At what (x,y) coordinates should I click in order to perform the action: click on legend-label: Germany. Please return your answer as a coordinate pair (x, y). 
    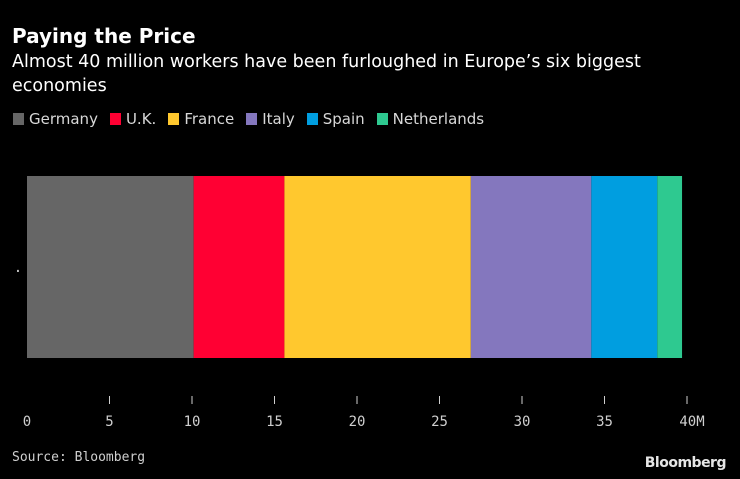
    Looking at the image, I should click on (63, 119).